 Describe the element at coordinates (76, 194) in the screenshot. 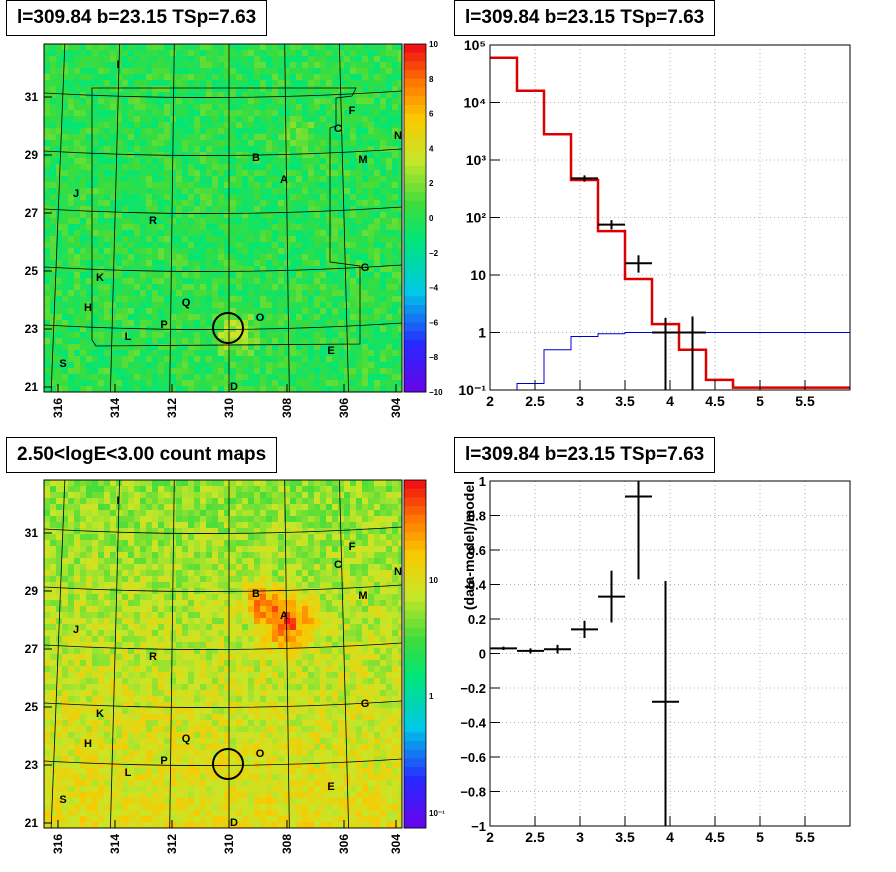

I see `source-label-j: J` at that location.